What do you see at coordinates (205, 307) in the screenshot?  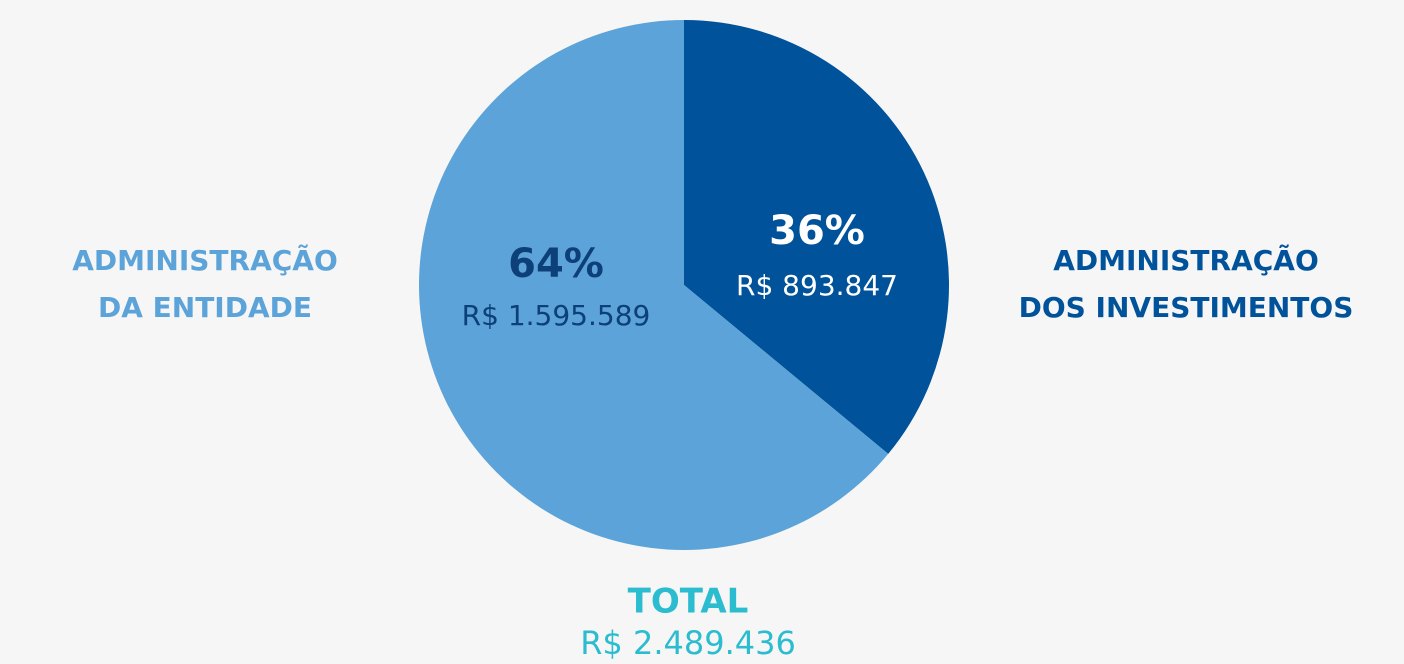 I see `category-label: DA ENTIDADE` at bounding box center [205, 307].